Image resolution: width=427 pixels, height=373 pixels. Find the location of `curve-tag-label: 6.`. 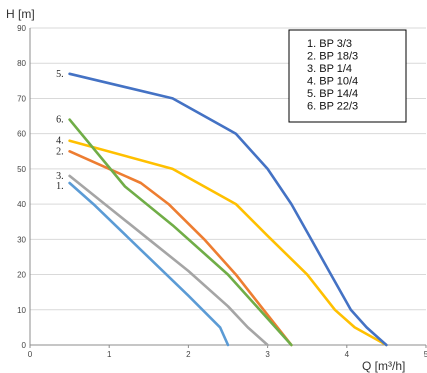

curve-tag-label: 6. is located at coordinates (60, 120).